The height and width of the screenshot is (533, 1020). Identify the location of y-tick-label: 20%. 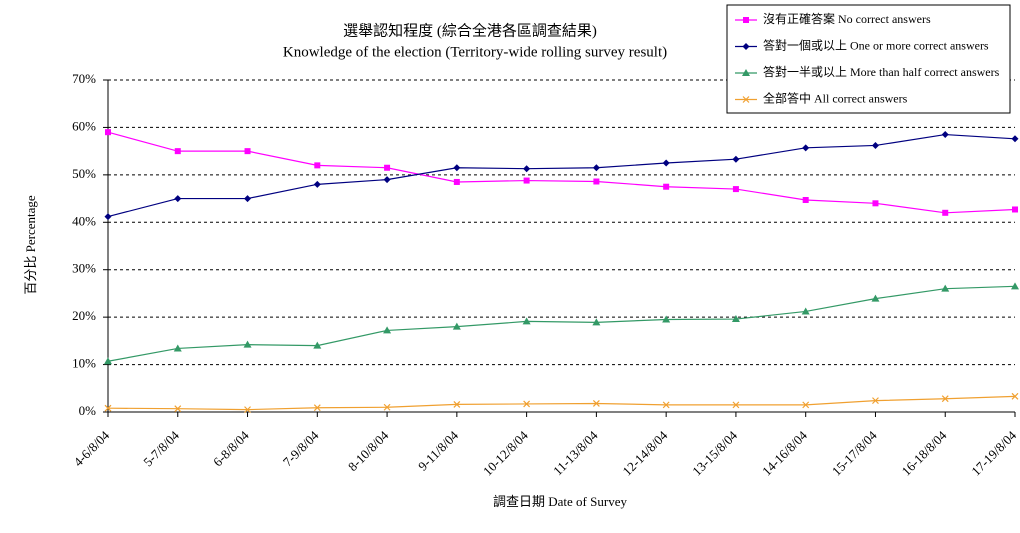
(84, 315).